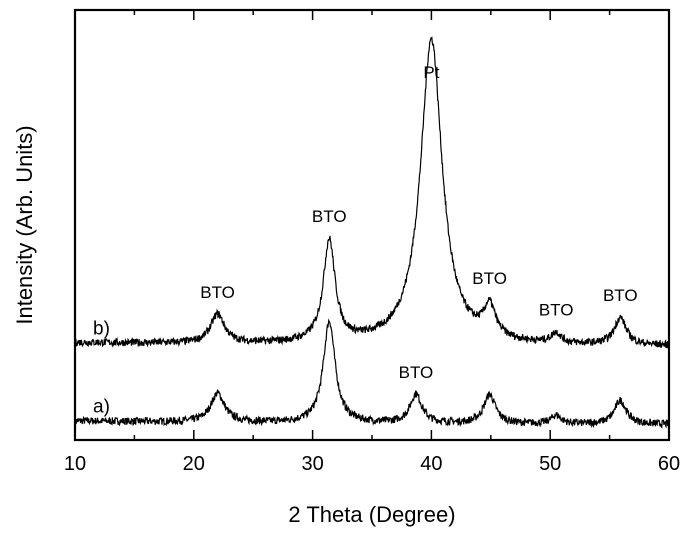  I want to click on x-tick-label: 50, so click(550, 464).